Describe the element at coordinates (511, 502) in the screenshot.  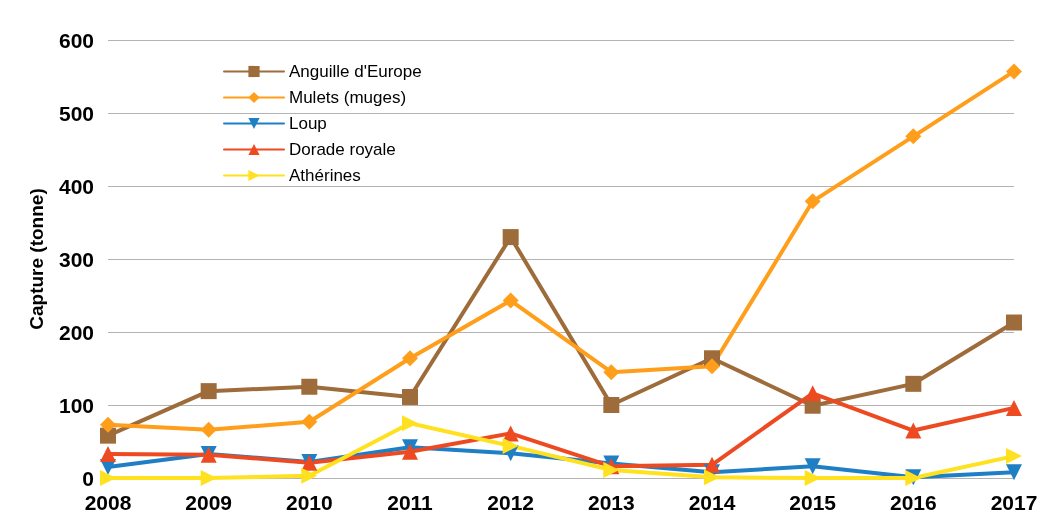
I see `x-tick-label: 2012` at that location.